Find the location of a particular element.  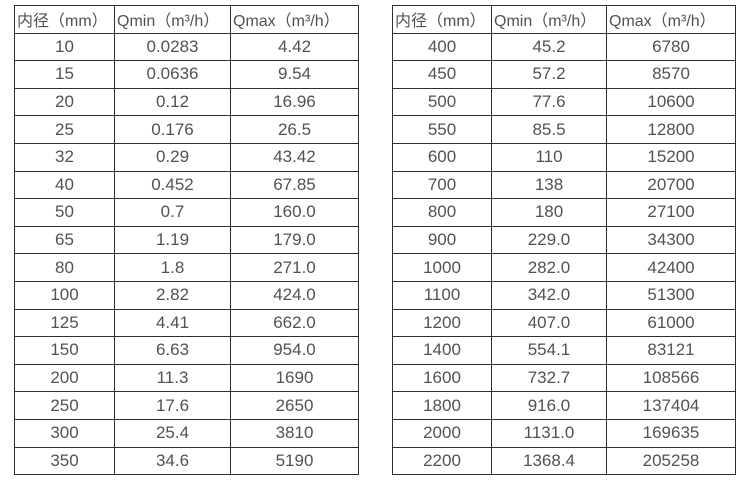

qmin-cell: 2.82 is located at coordinates (172, 295).